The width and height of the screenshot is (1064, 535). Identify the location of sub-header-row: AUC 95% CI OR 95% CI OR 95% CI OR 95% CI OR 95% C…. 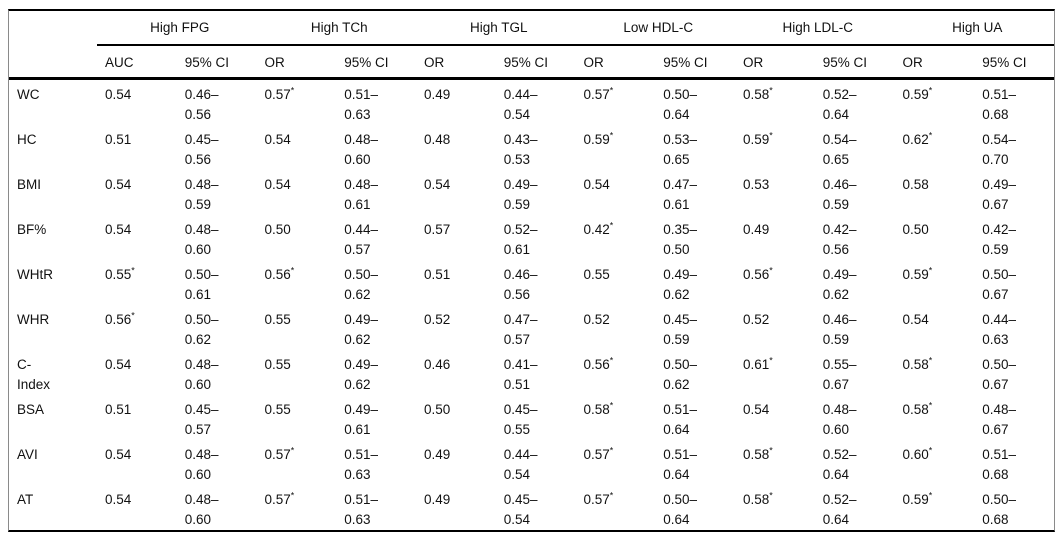
(531, 62).